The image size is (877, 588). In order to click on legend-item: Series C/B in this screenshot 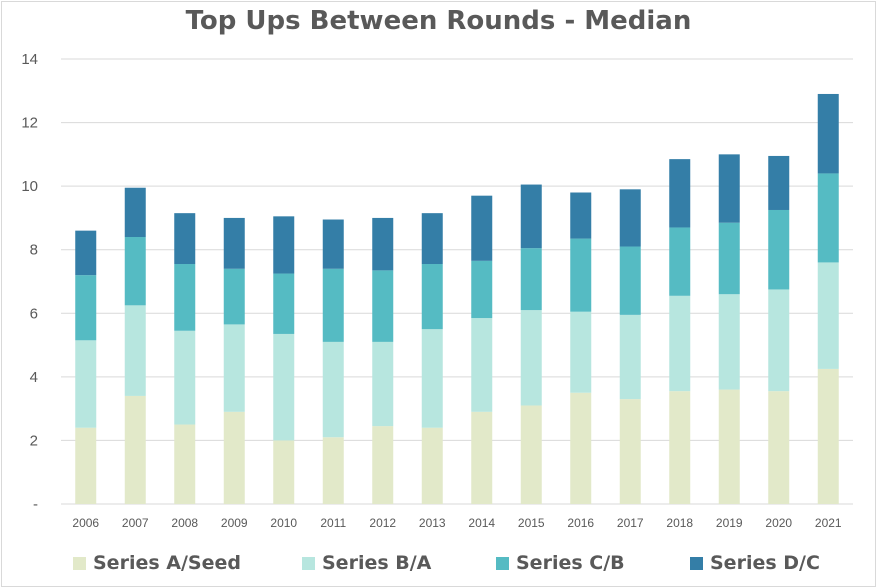, I will do `click(560, 563)`.